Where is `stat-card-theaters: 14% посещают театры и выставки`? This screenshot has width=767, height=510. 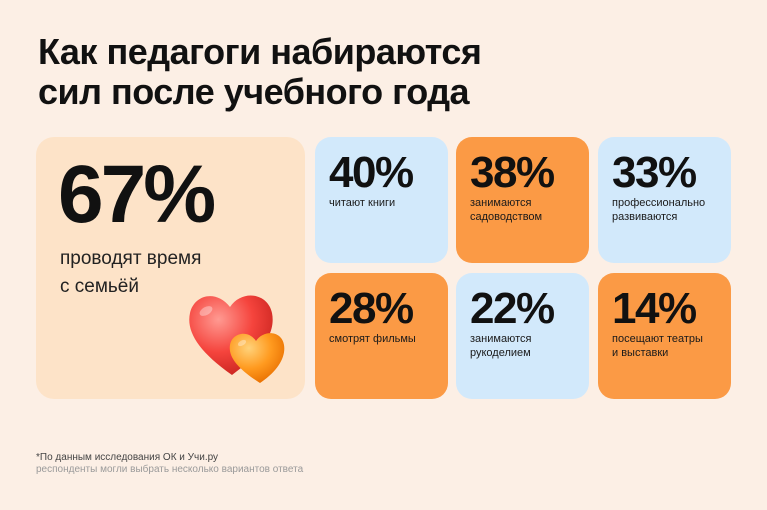 stat-card-theaters: 14% посещают театры и выставки is located at coordinates (664, 336).